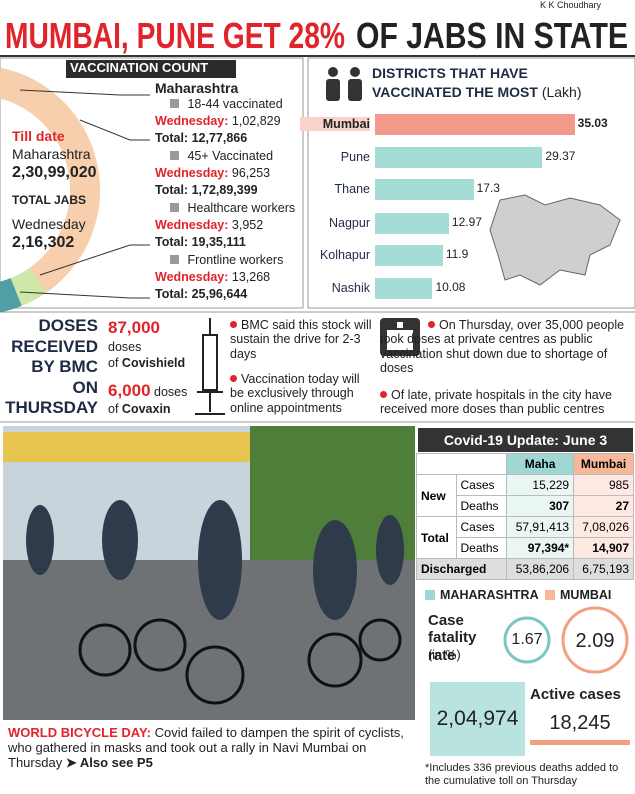  I want to click on table-title: Covid-19 Update: June 3, so click(525, 440).